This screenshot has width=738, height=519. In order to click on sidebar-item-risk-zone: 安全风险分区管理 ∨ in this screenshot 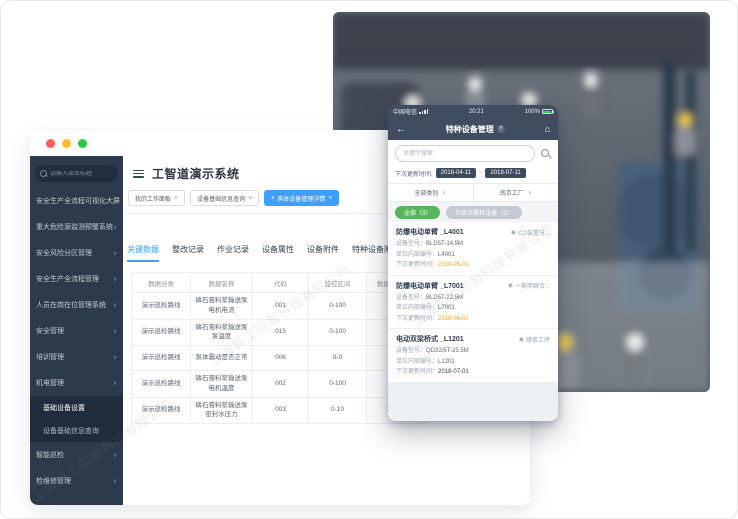, I will do `click(76, 253)`.